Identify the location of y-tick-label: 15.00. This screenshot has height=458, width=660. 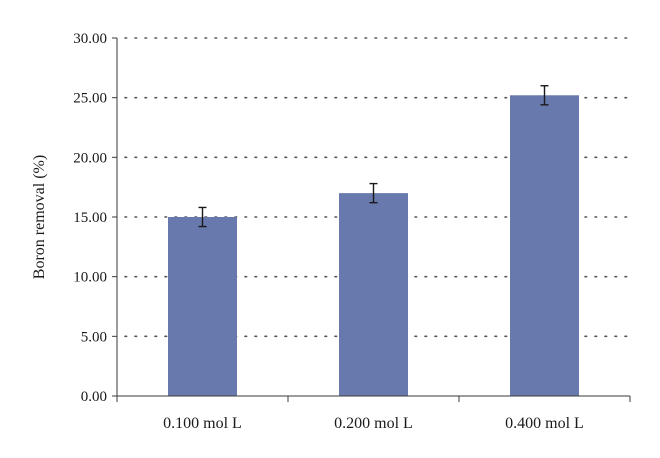
(90, 218).